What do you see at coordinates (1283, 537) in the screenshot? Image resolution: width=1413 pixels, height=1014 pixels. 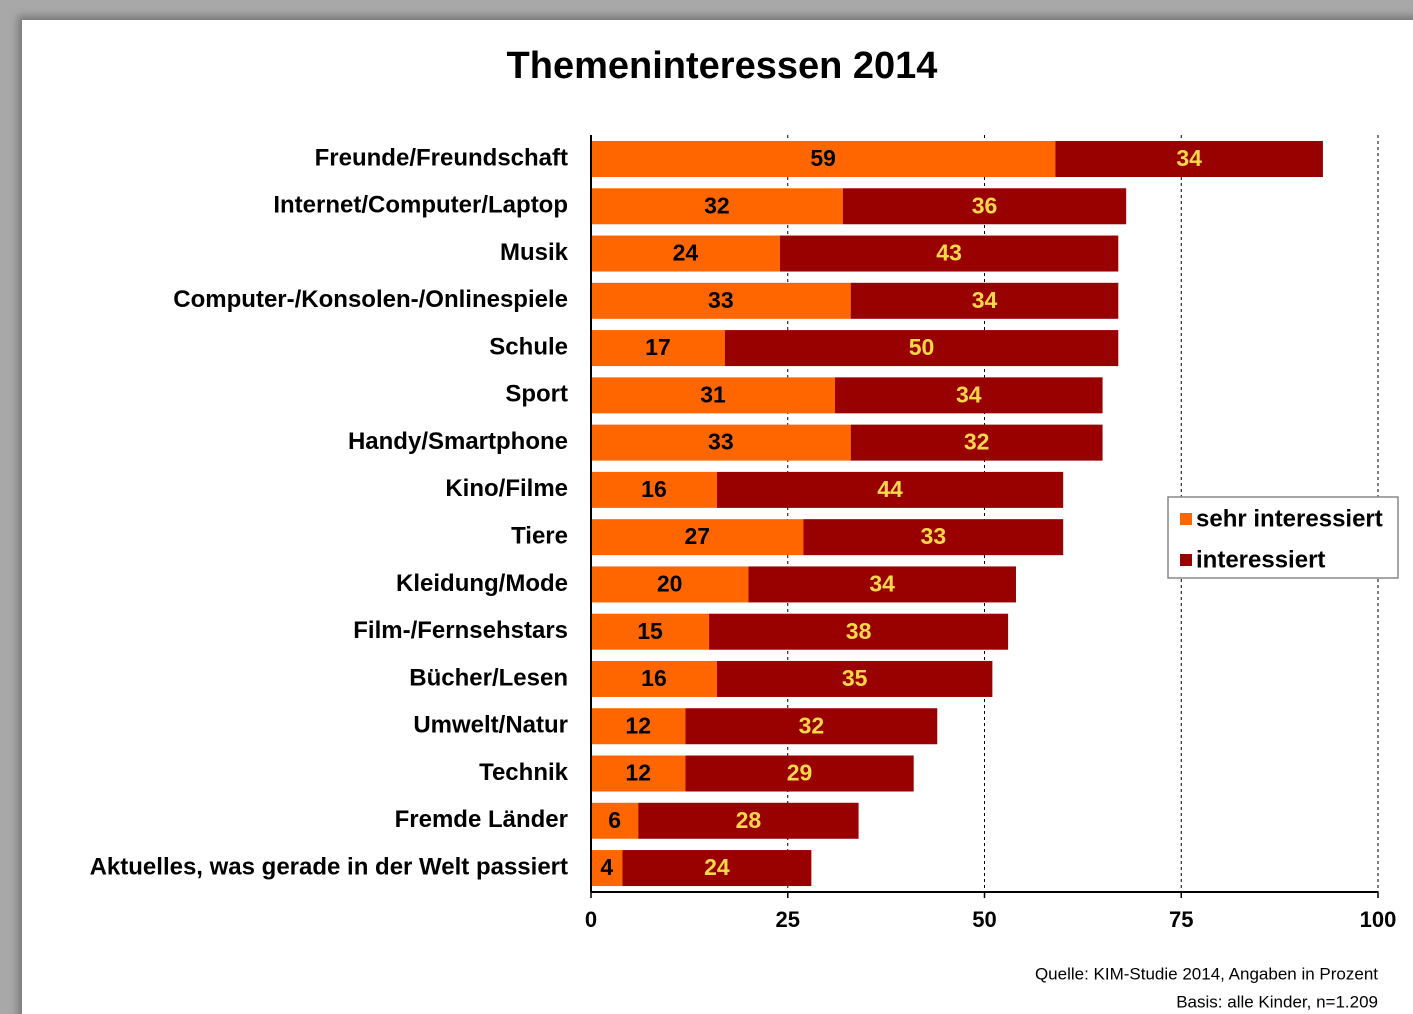 I see `legend-box` at bounding box center [1283, 537].